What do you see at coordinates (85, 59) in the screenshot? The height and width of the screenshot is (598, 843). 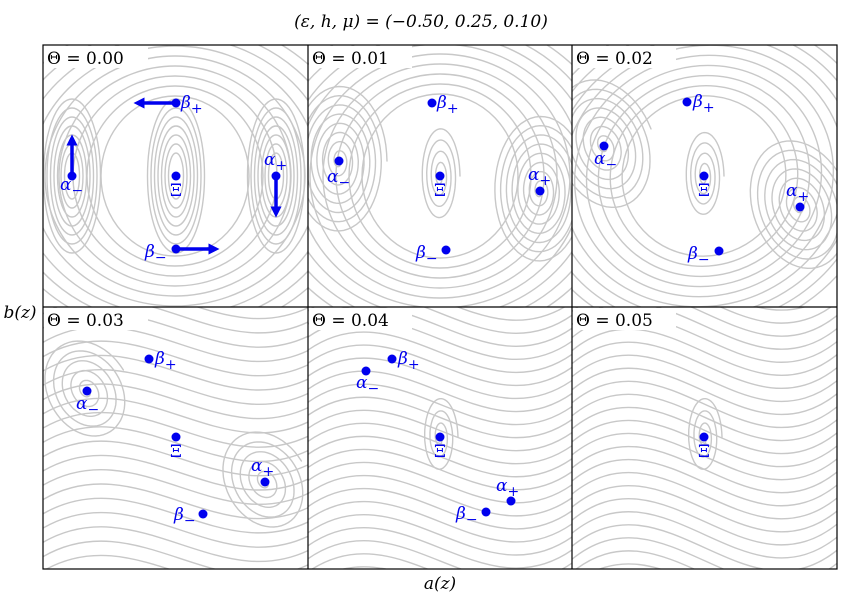 I see `panel-theta-label: Θ = 0.00` at bounding box center [85, 59].